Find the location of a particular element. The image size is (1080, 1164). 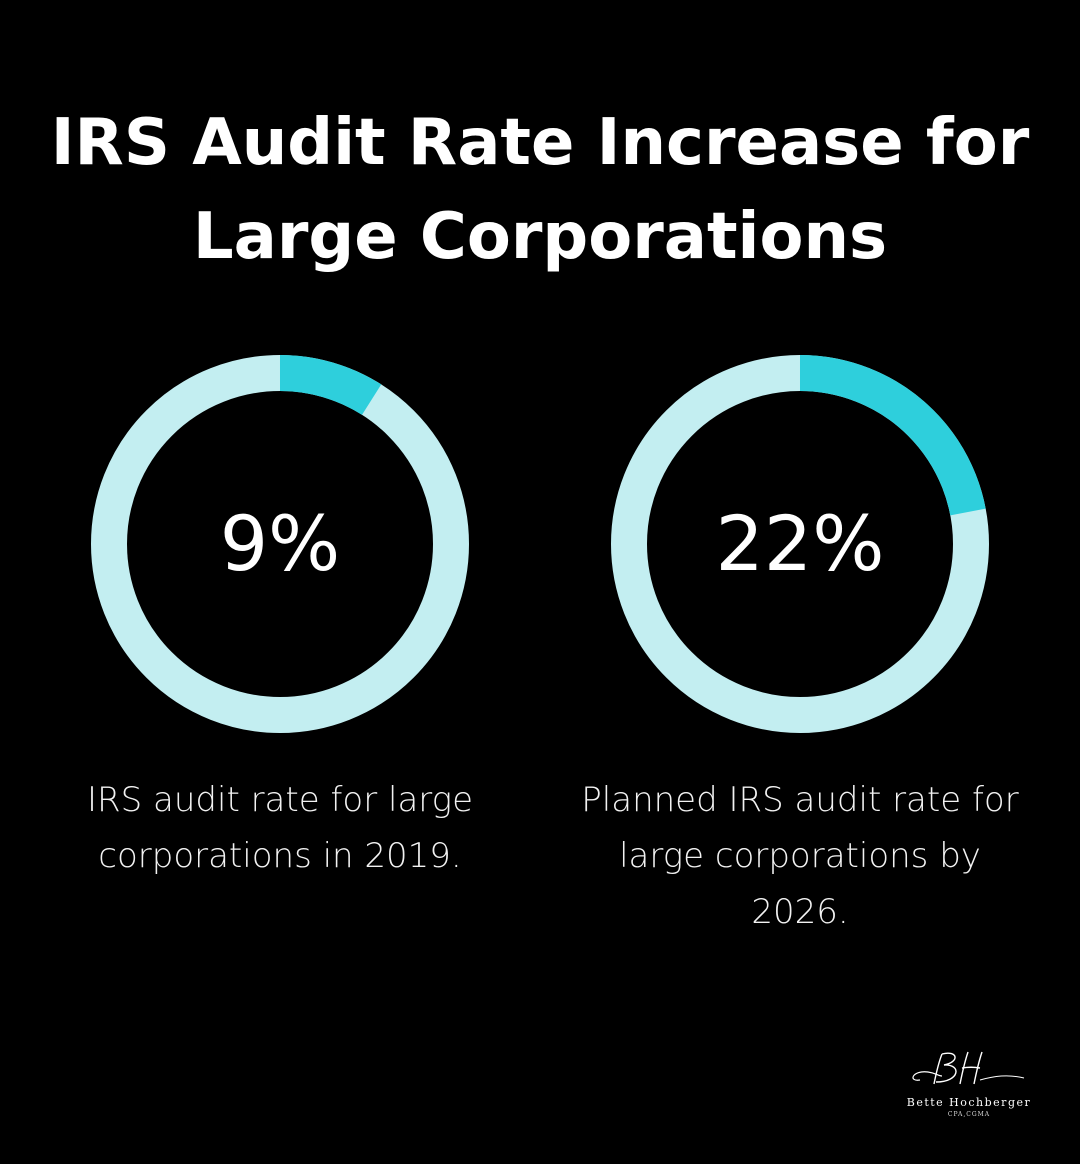

title-line-1: IRS Audit Rate Increase for is located at coordinates (540, 143).